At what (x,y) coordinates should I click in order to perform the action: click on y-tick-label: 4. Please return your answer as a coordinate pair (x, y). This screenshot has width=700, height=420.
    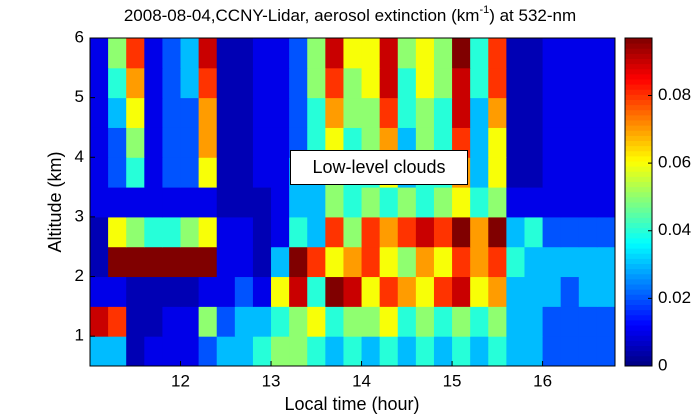
    Looking at the image, I should click on (79, 156).